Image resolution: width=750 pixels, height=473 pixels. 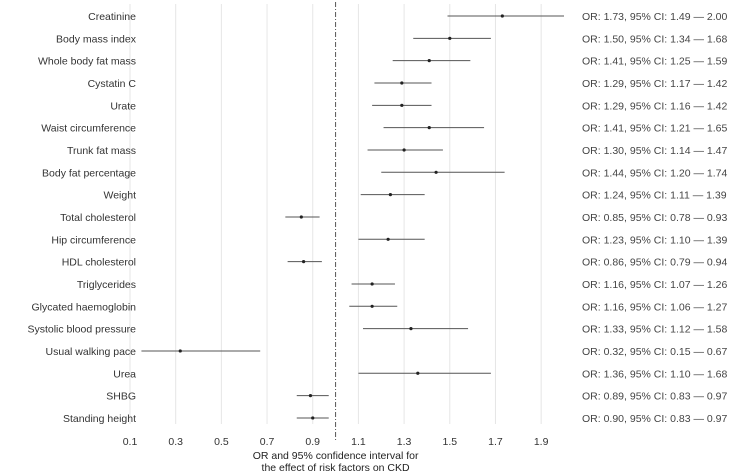 I want to click on x-axis-title-line-2: the effect of risk factors on CKD, so click(x=336, y=467).